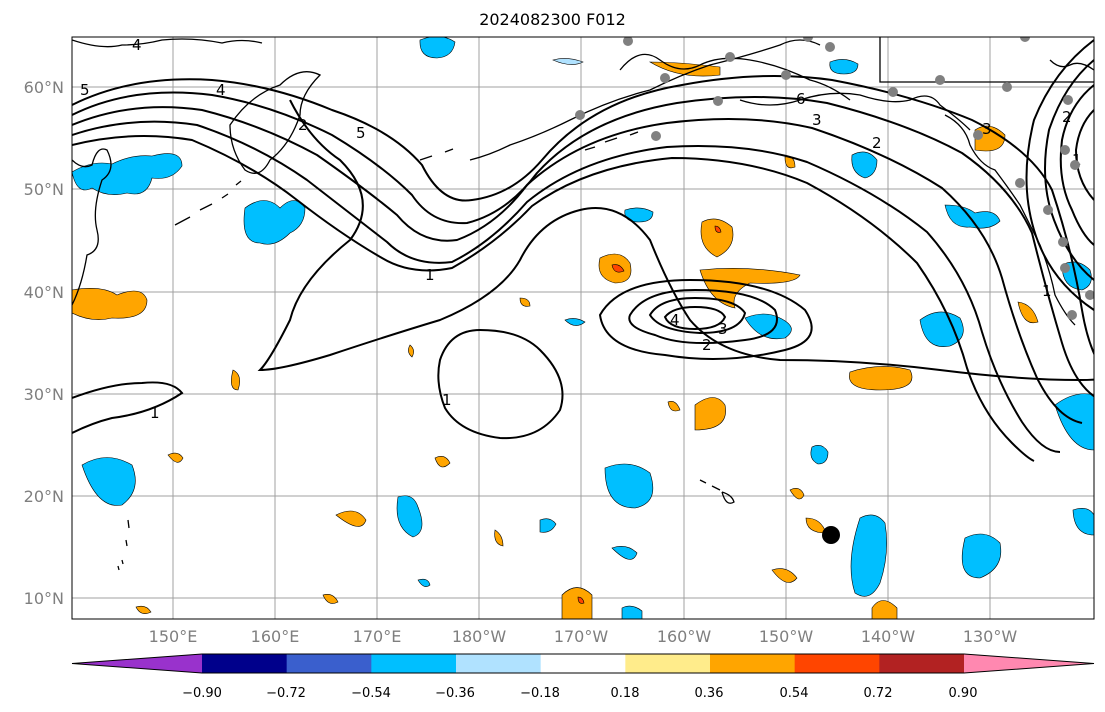  Describe the element at coordinates (137, 663) in the screenshot. I see `colorbar-extend-min` at that location.